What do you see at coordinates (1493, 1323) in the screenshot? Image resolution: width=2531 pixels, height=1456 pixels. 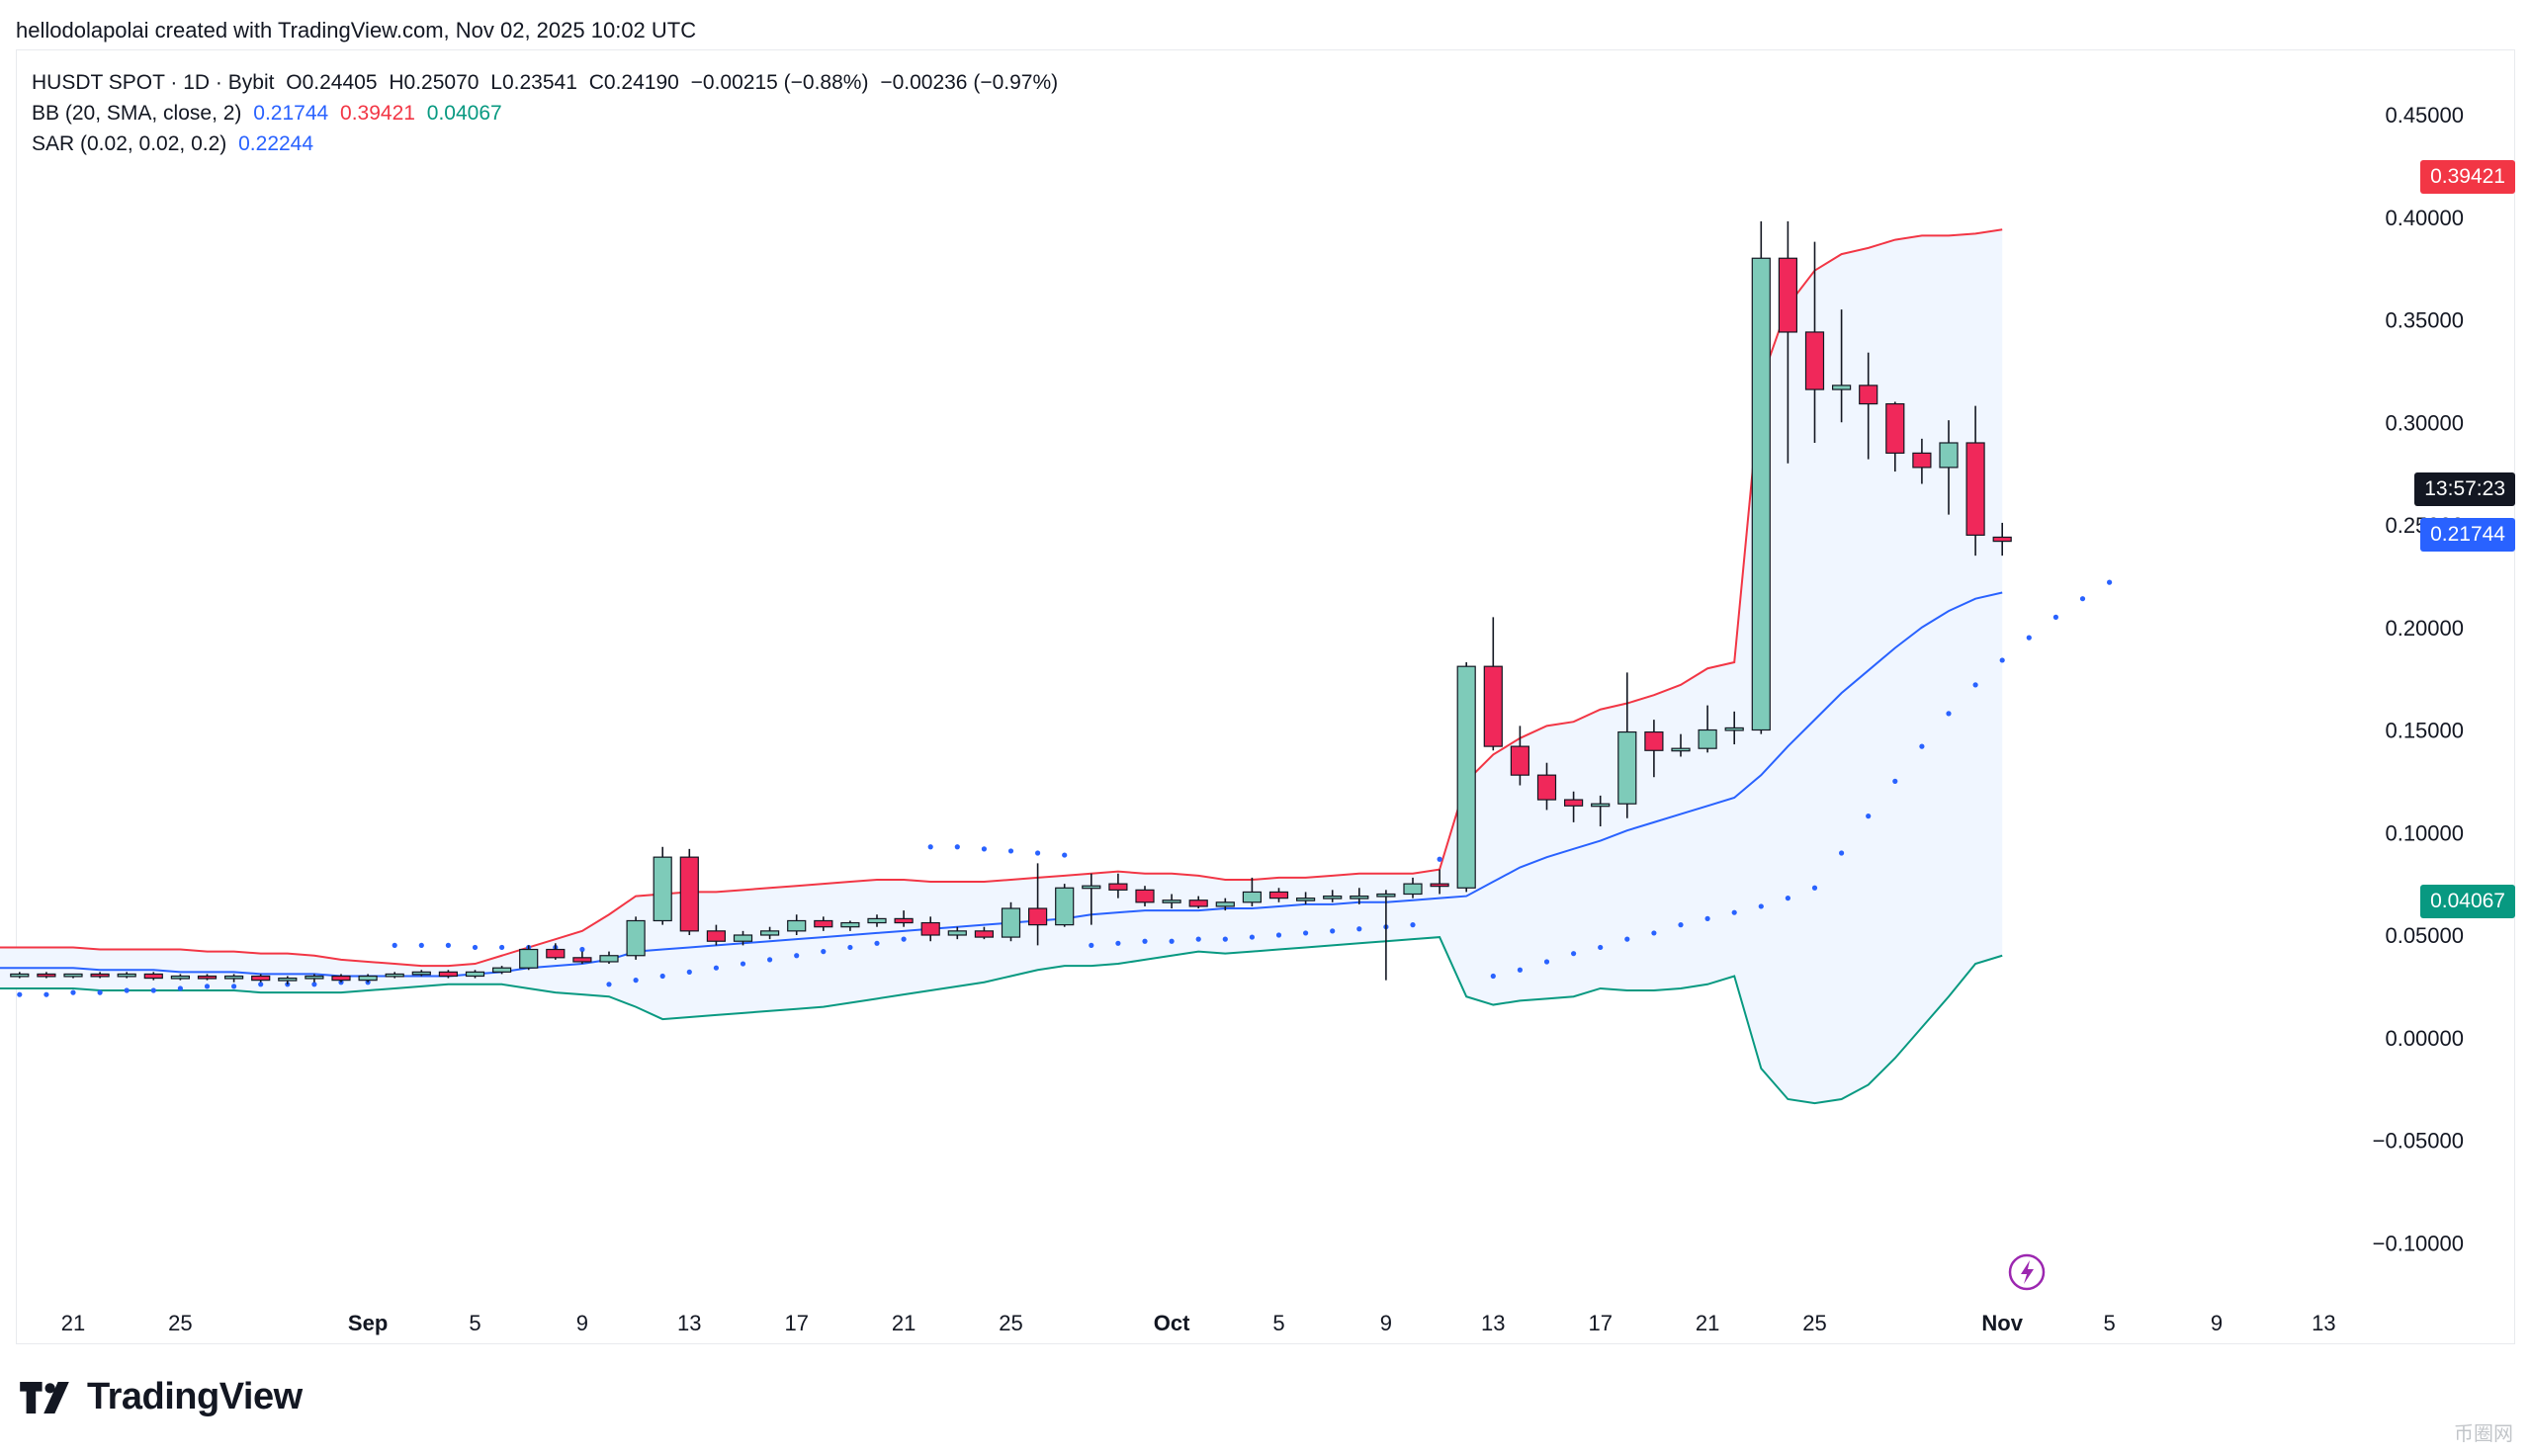 I see `x-tick-label: 13` at bounding box center [1493, 1323].